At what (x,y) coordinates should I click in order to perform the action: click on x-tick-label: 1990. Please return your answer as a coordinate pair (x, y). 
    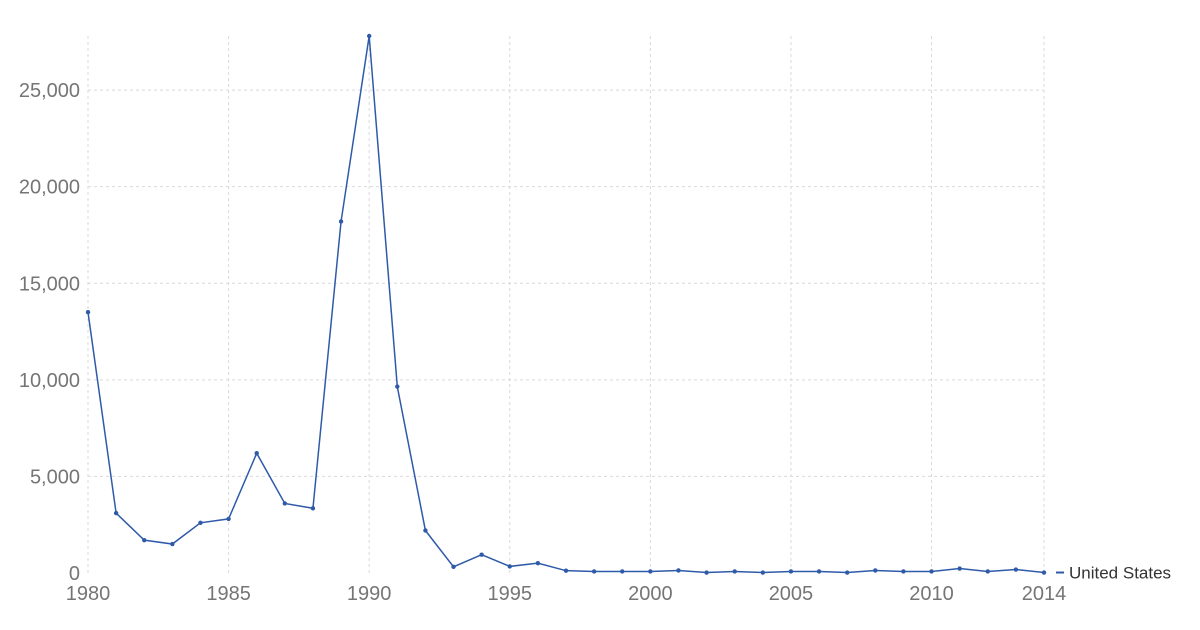
    Looking at the image, I should click on (369, 594).